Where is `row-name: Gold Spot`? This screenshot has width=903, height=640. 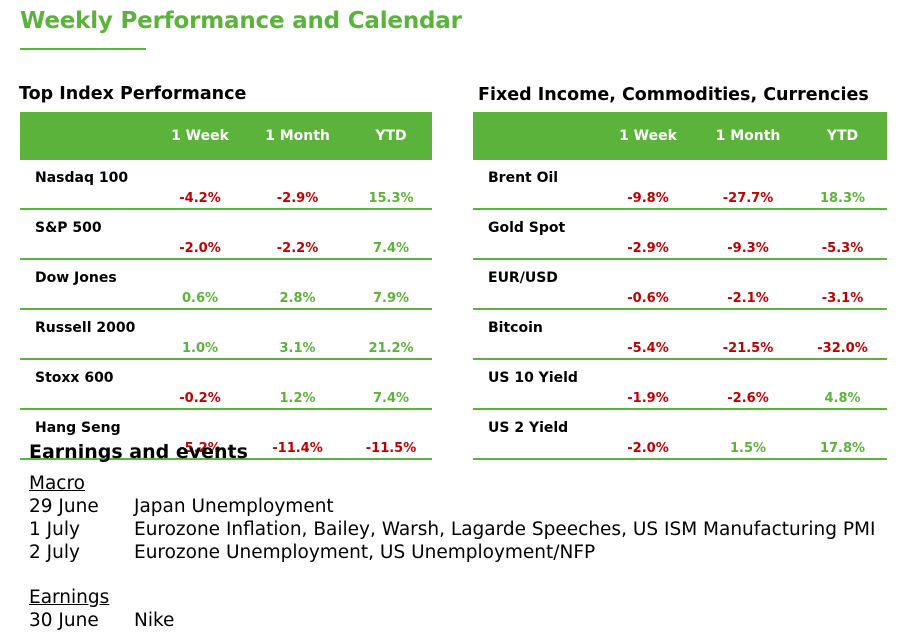 row-name: Gold Spot is located at coordinates (535, 234).